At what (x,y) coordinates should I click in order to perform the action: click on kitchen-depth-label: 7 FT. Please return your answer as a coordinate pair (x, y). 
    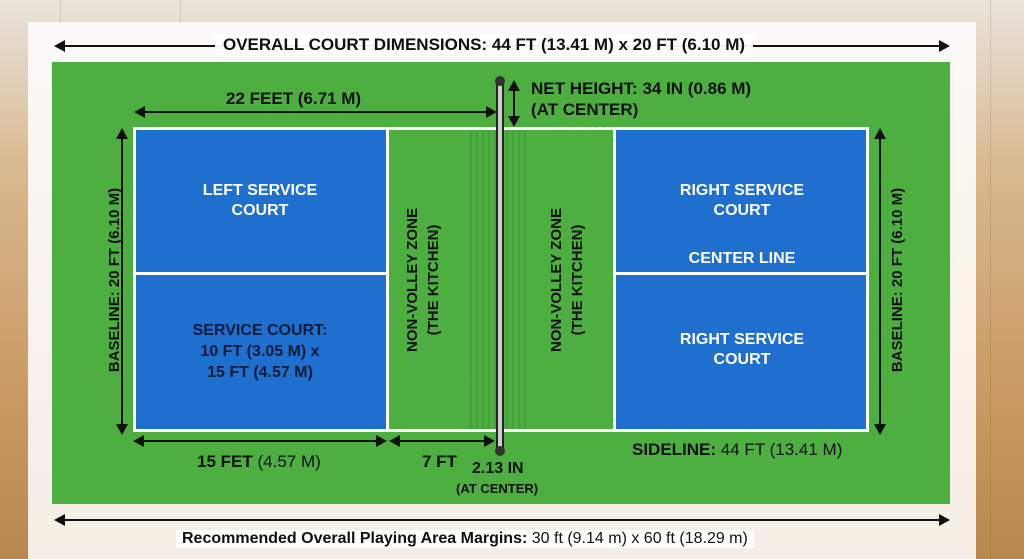
    Looking at the image, I should click on (439, 461).